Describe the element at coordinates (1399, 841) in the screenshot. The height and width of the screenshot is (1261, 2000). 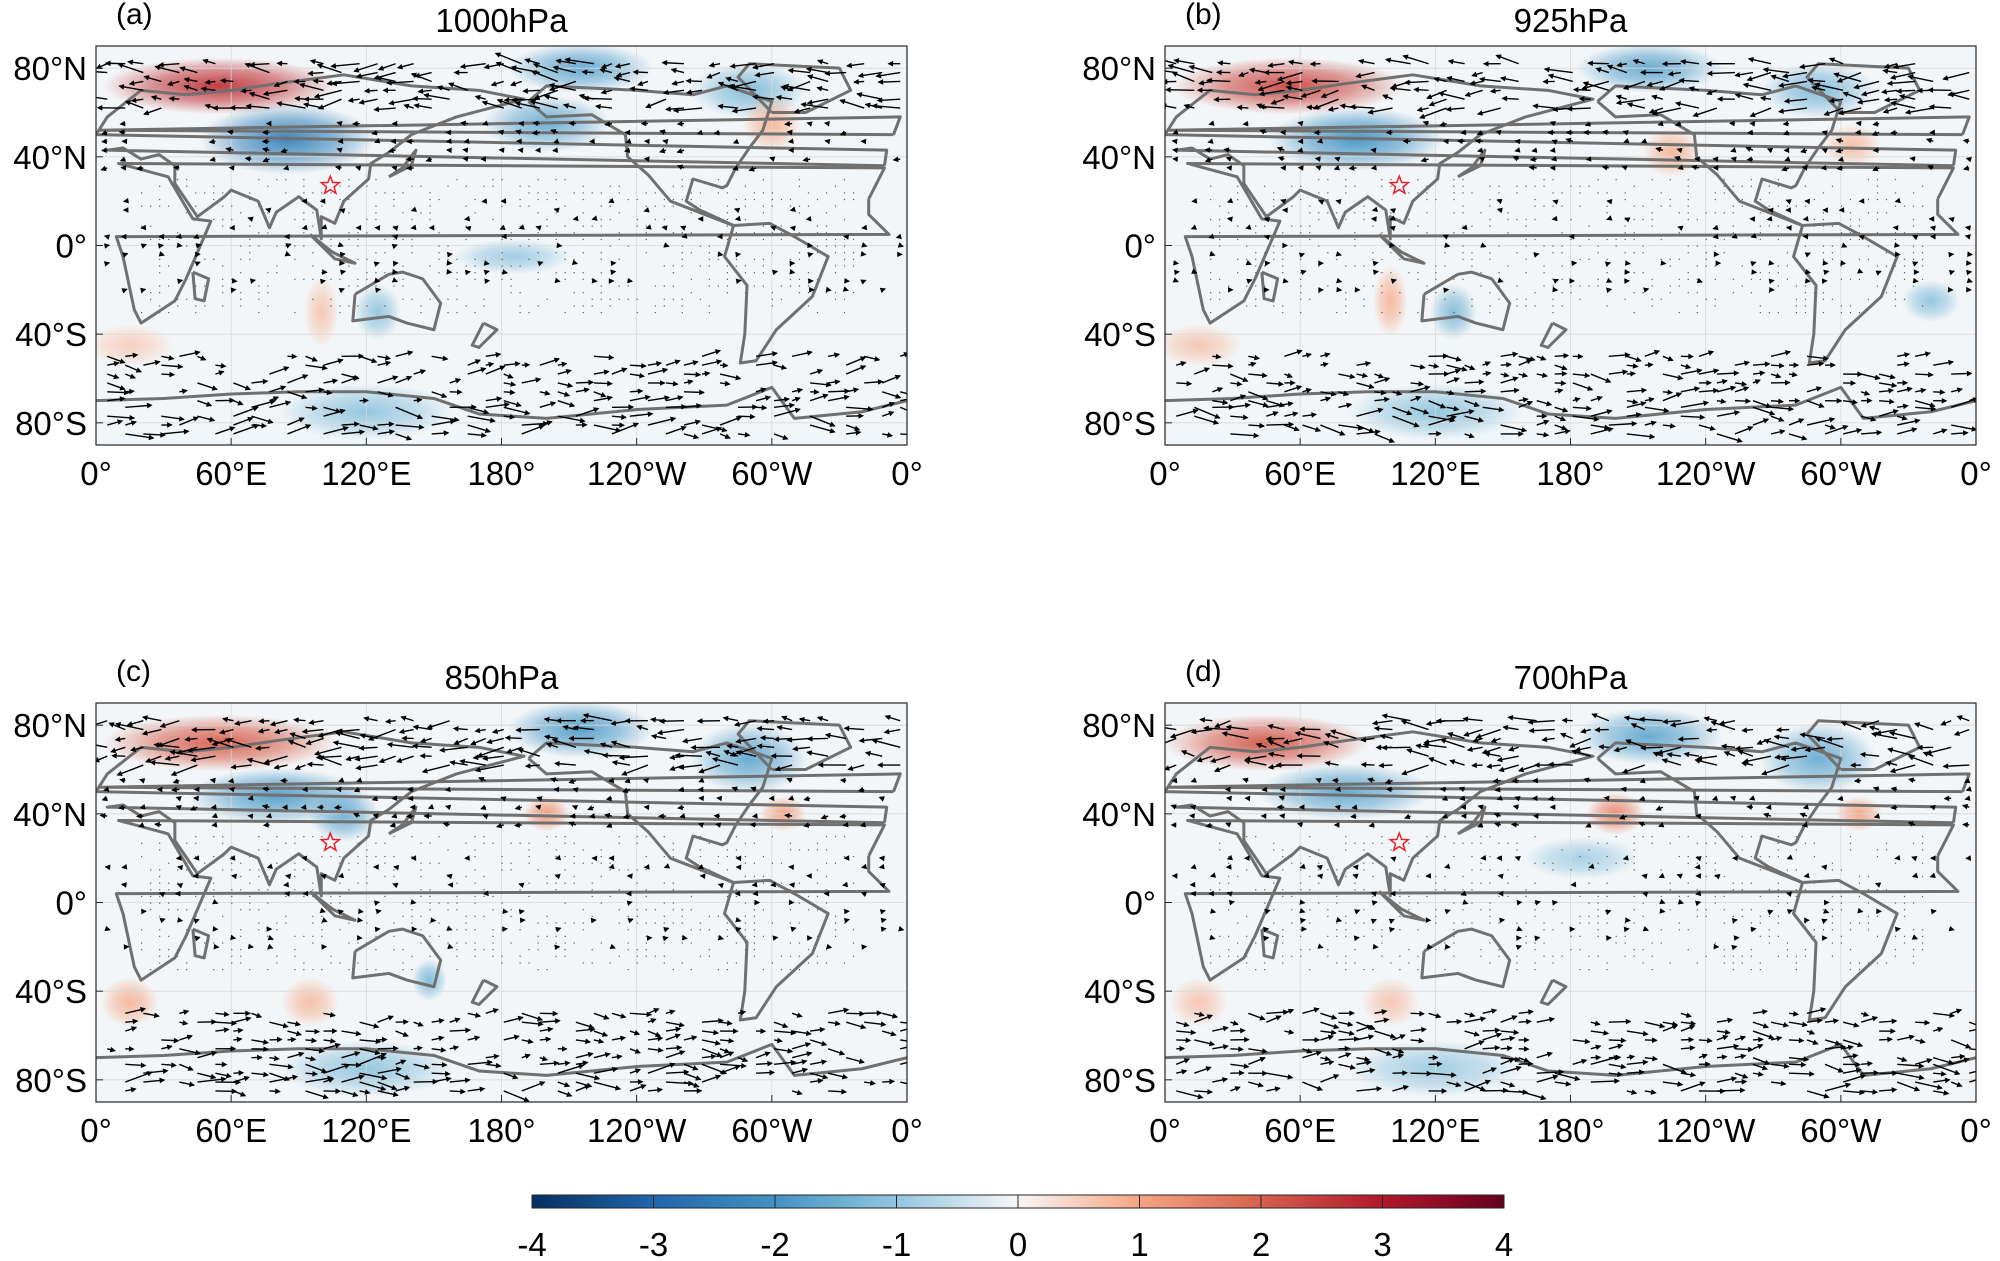
I see `star-marker` at that location.